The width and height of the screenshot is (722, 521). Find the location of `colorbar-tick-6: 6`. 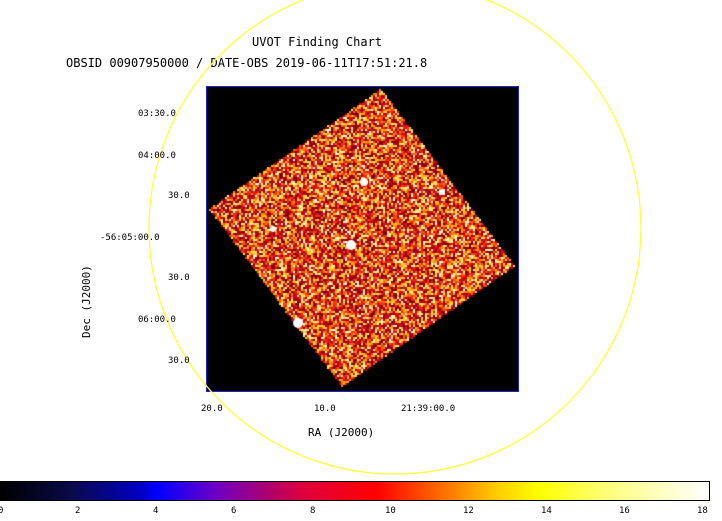

colorbar-tick-6: 6 is located at coordinates (234, 511).